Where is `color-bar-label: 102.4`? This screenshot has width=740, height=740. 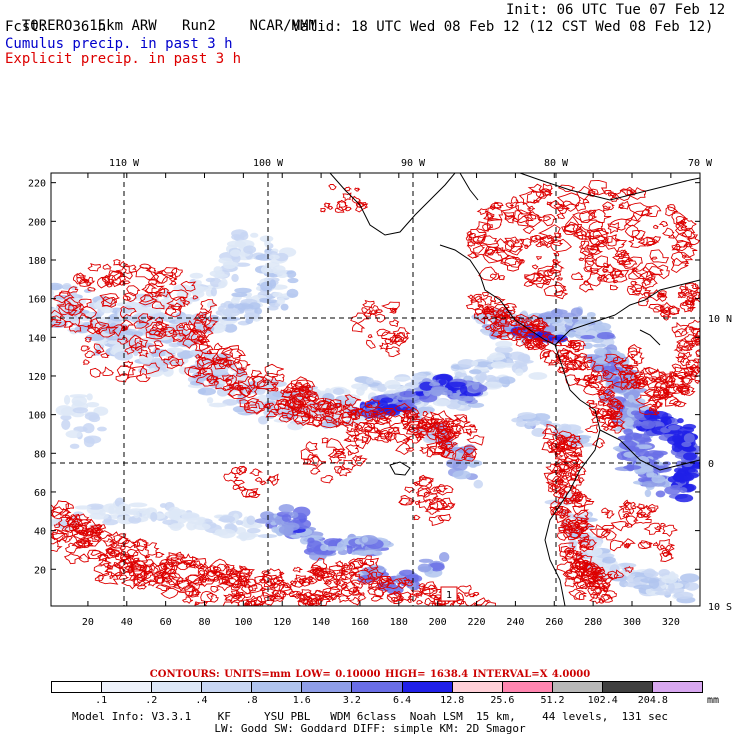
color-bar-label: 102.4 is located at coordinates (602, 700).